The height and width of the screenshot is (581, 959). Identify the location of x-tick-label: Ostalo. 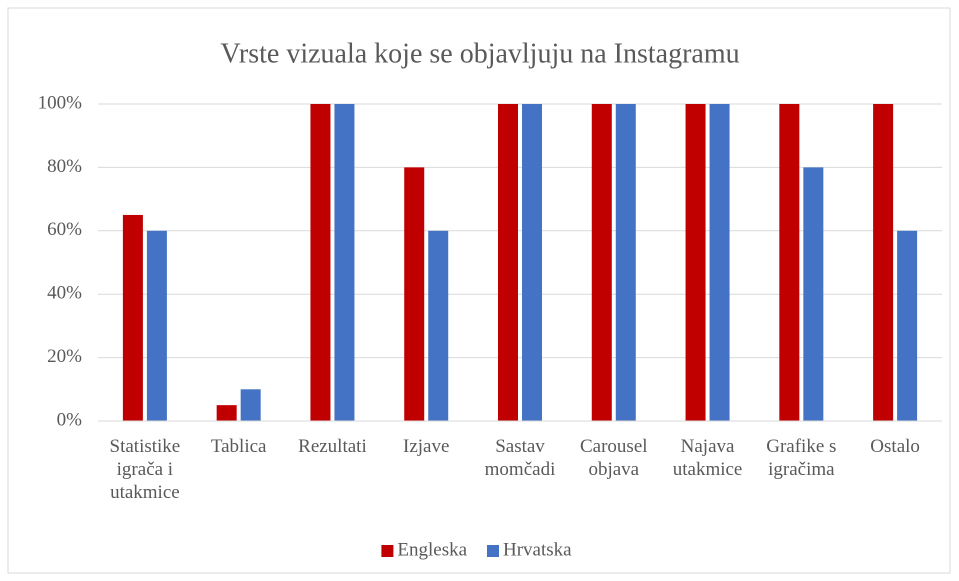
(895, 446).